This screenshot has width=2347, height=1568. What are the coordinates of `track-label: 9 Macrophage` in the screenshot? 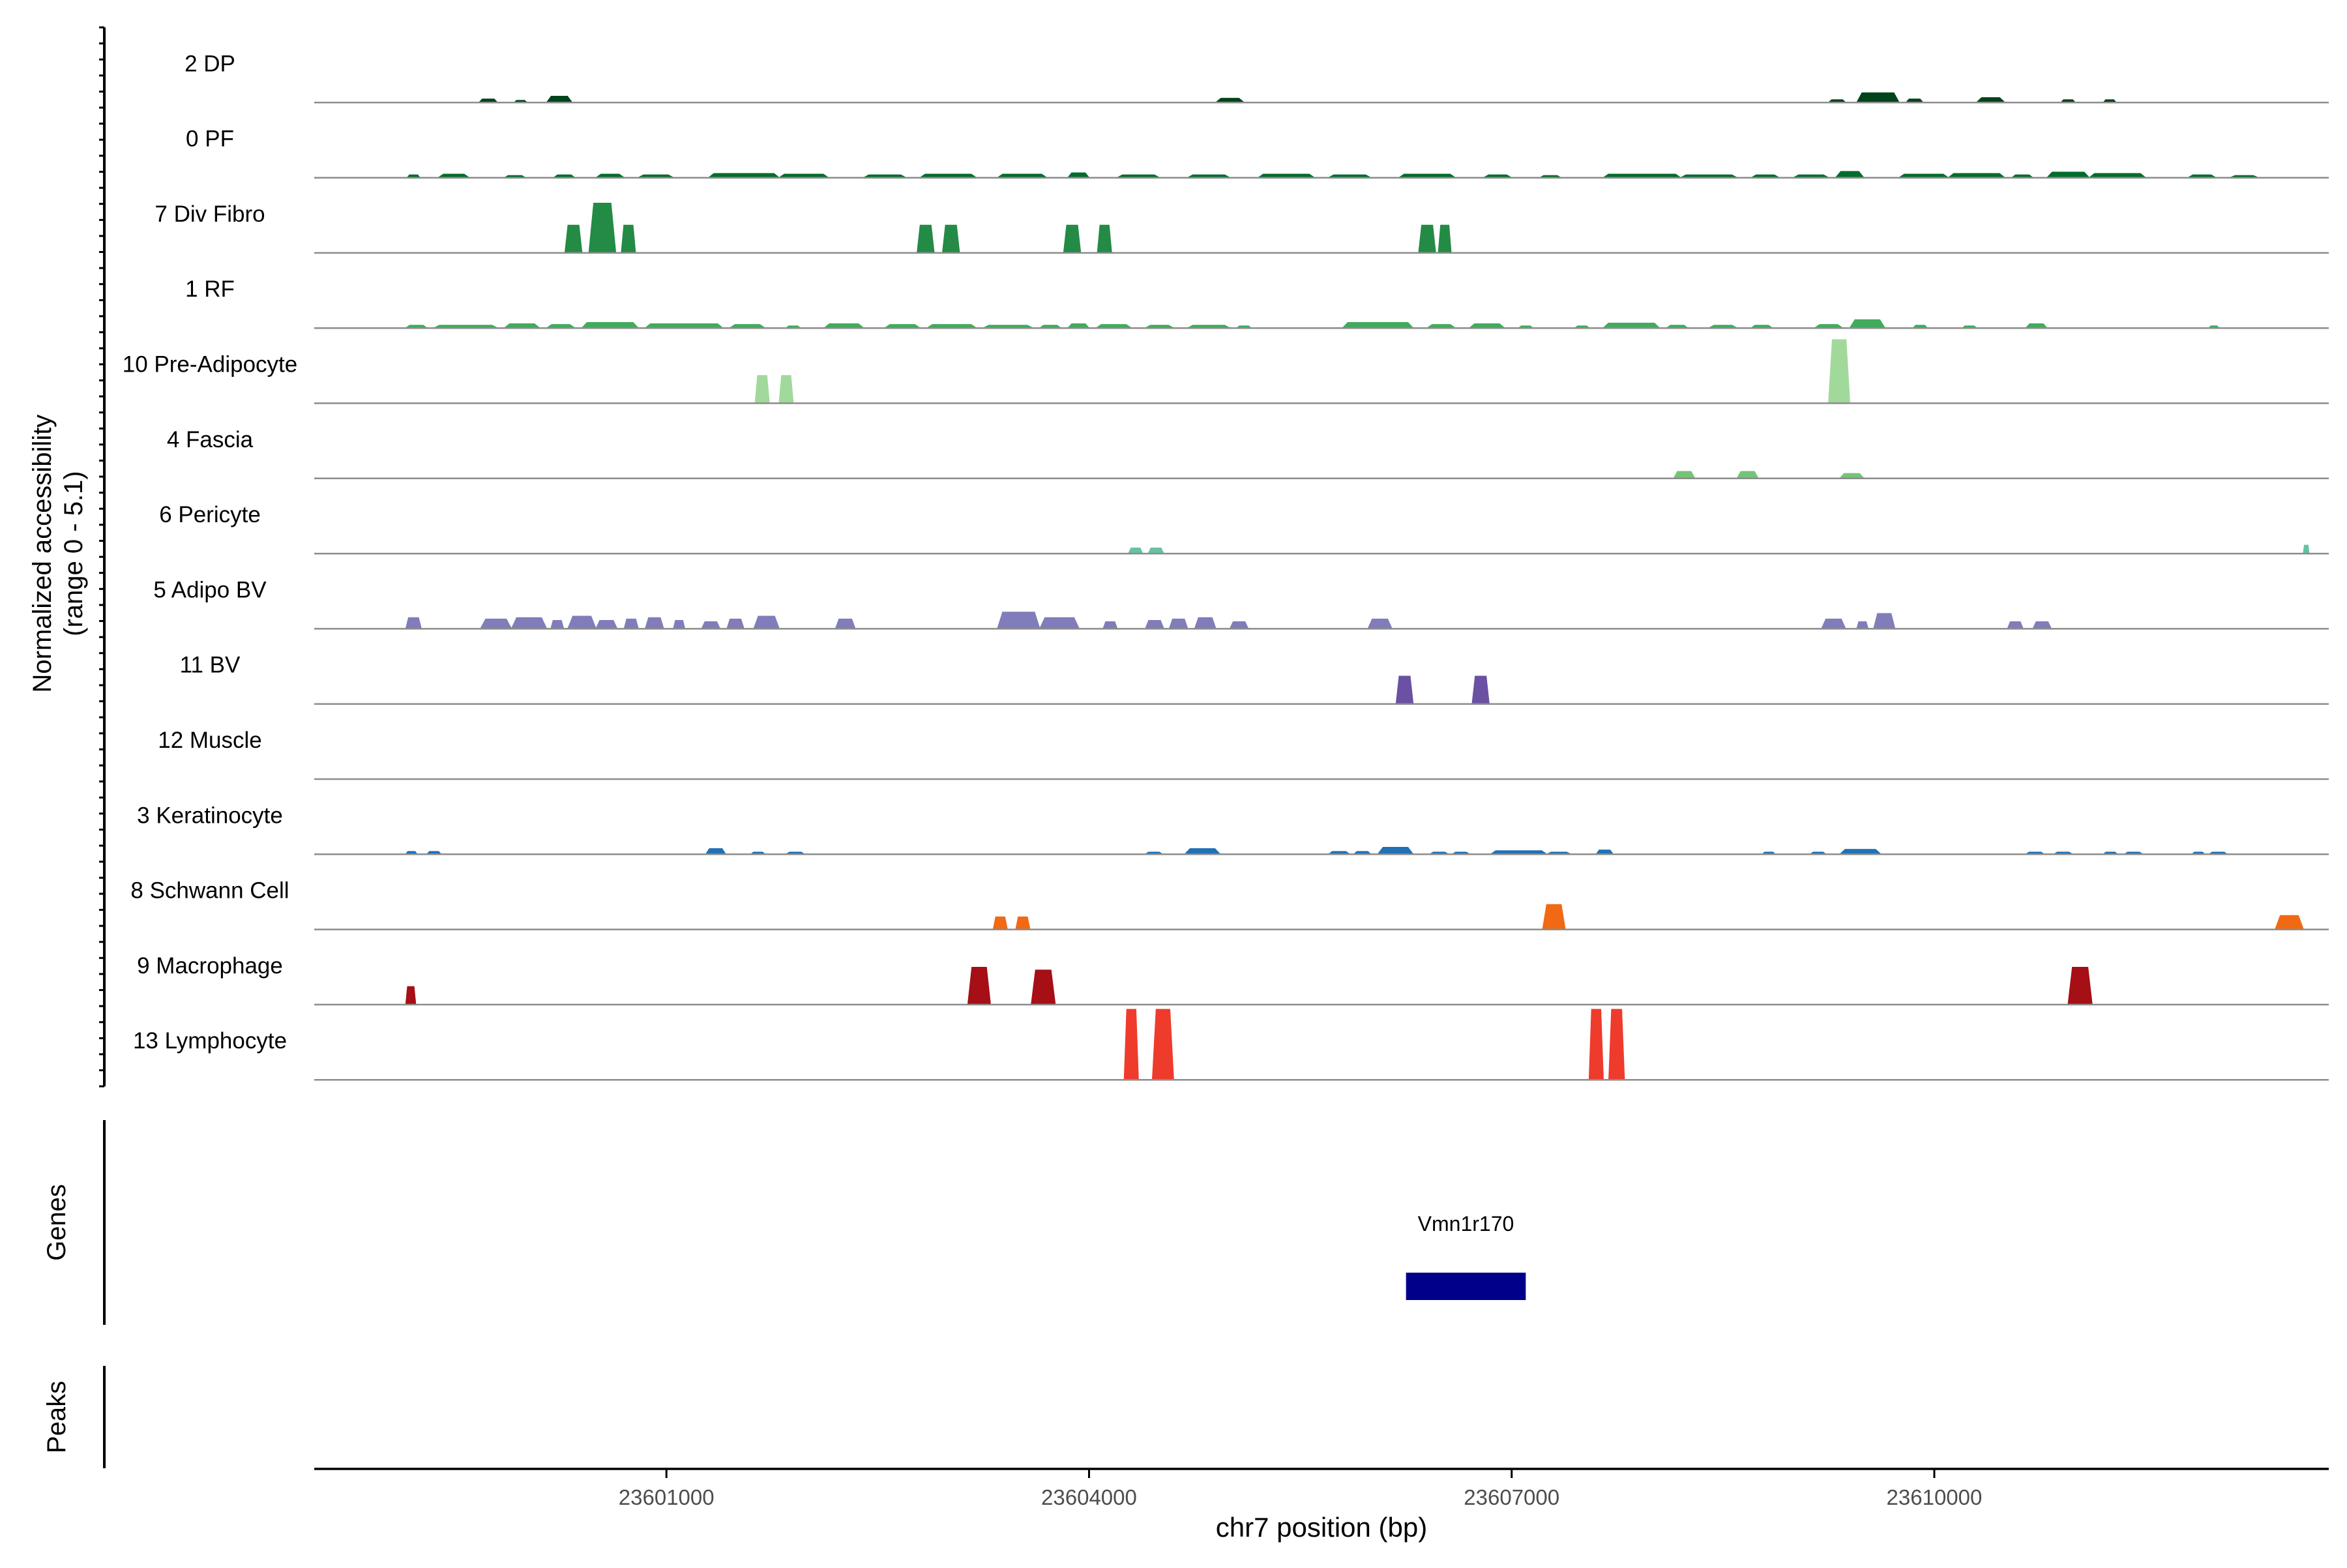 It's located at (210, 966).